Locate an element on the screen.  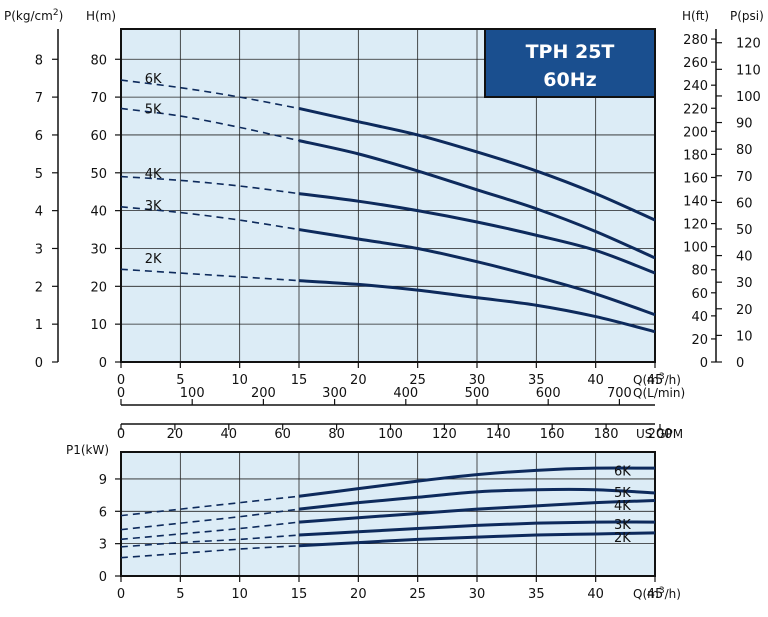
gpm-tick-label: 200 is located at coordinates (660, 434).